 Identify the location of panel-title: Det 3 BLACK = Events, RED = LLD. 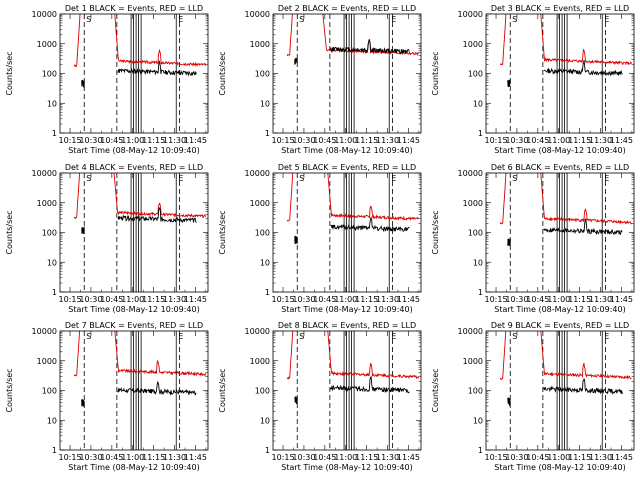
(560, 8).